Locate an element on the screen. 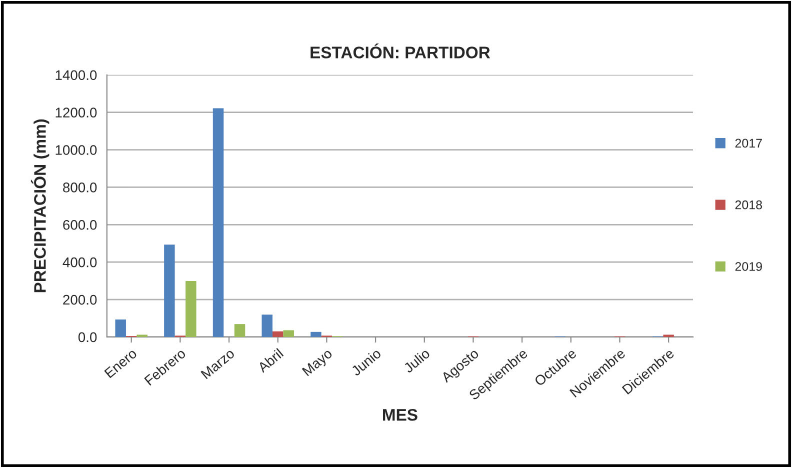  x-tick-label: Julio is located at coordinates (416, 361).